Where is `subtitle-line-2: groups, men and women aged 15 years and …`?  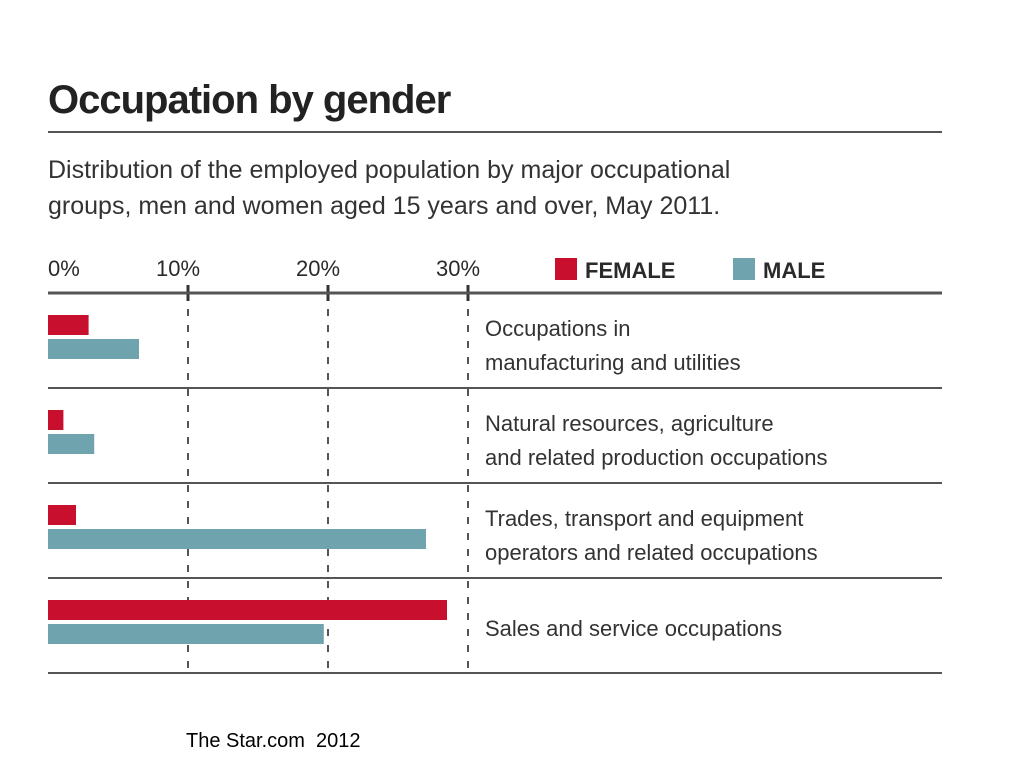 subtitle-line-2: groups, men and women aged 15 years and … is located at coordinates (384, 206).